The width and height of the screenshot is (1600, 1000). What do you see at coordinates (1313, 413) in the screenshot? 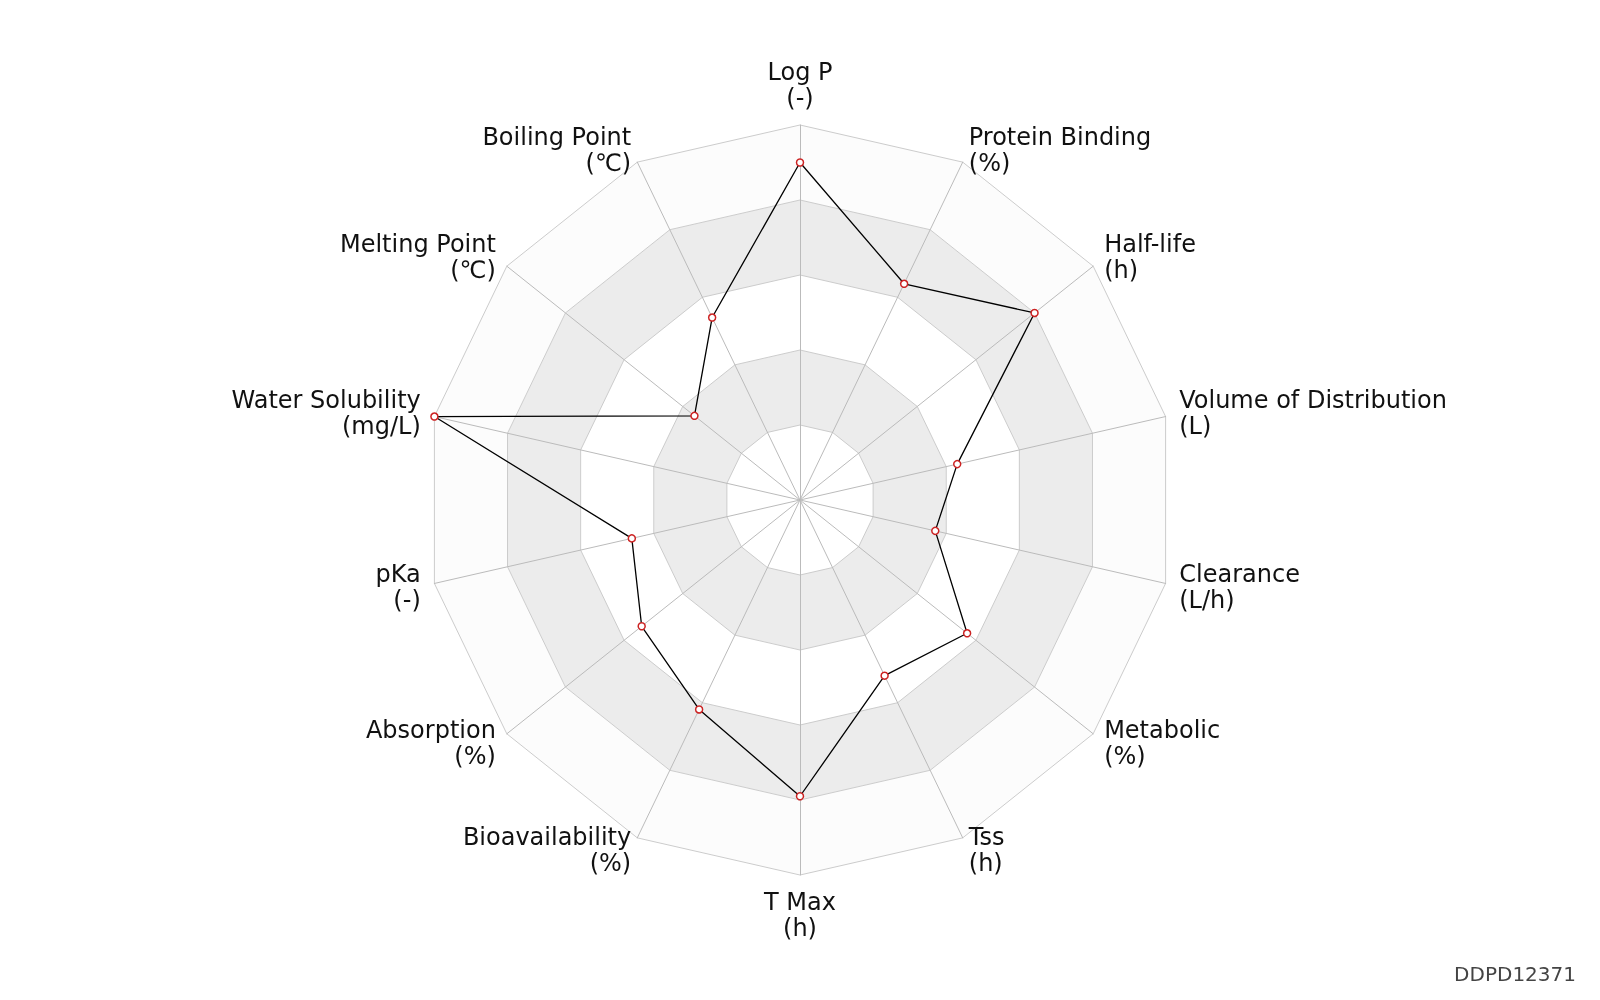
I see `spoke-label: Volume of Distribution (L)` at bounding box center [1313, 413].